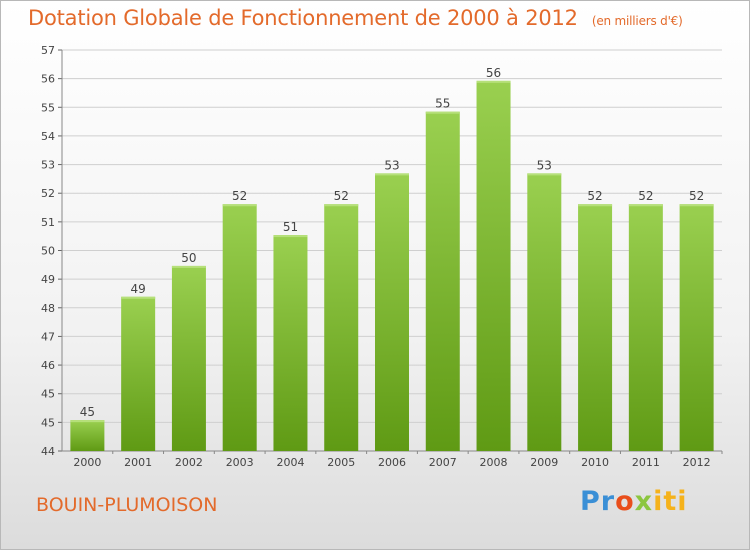 The height and width of the screenshot is (550, 750). Describe the element at coordinates (138, 462) in the screenshot. I see `x-tick-label-2001: 2001` at that location.